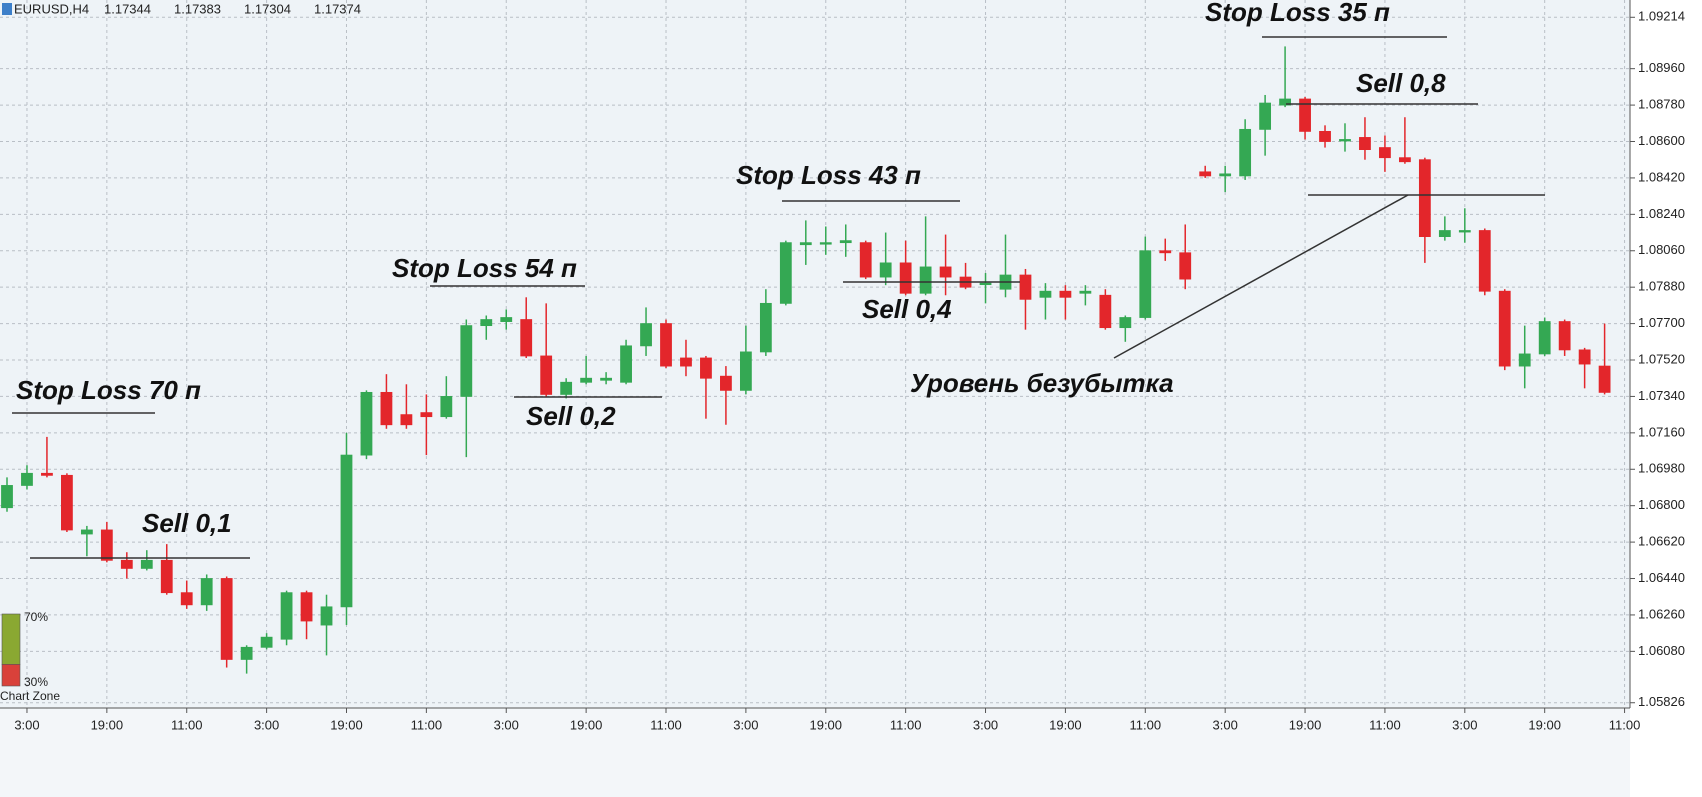  I want to click on zone-label: 30%, so click(36, 682).